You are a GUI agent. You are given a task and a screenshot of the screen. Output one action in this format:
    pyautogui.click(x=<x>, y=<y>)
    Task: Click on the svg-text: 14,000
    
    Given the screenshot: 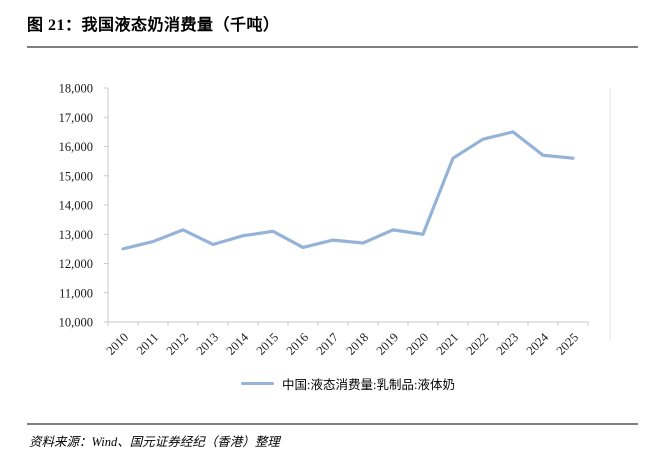 What is the action you would take?
    pyautogui.click(x=76, y=206)
    